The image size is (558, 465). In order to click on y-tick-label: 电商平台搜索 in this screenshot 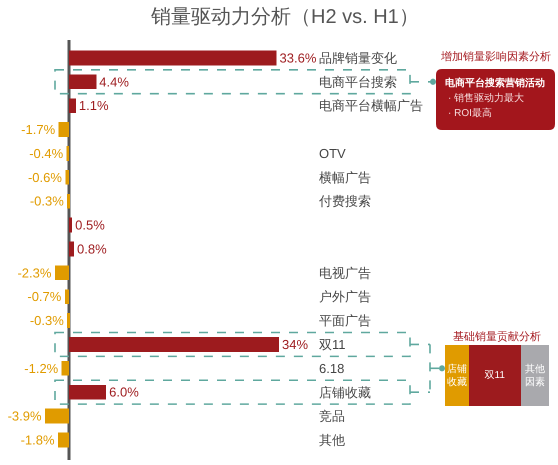, I will do `click(358, 82)`.